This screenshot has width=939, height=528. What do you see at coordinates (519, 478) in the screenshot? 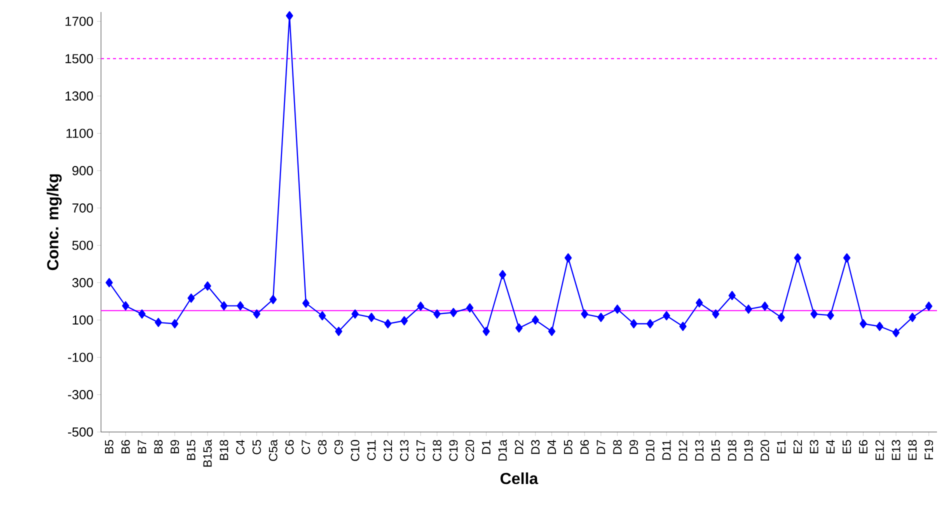
I see `x-axis-title: Cella` at bounding box center [519, 478].